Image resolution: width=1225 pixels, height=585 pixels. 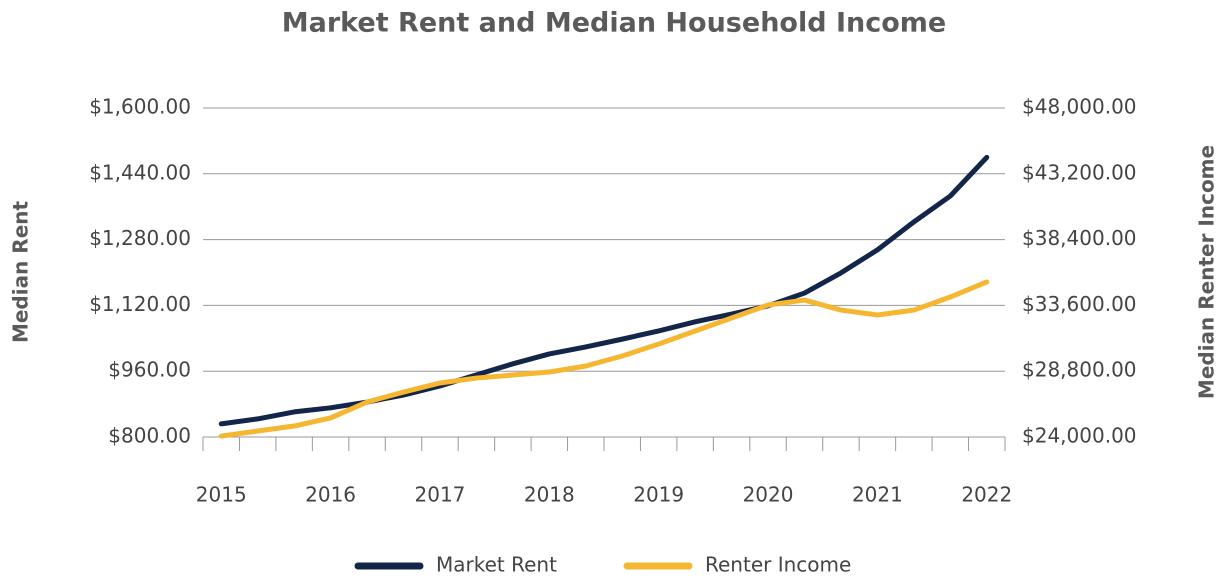 I want to click on x-tick-label: 2021, so click(x=877, y=495).